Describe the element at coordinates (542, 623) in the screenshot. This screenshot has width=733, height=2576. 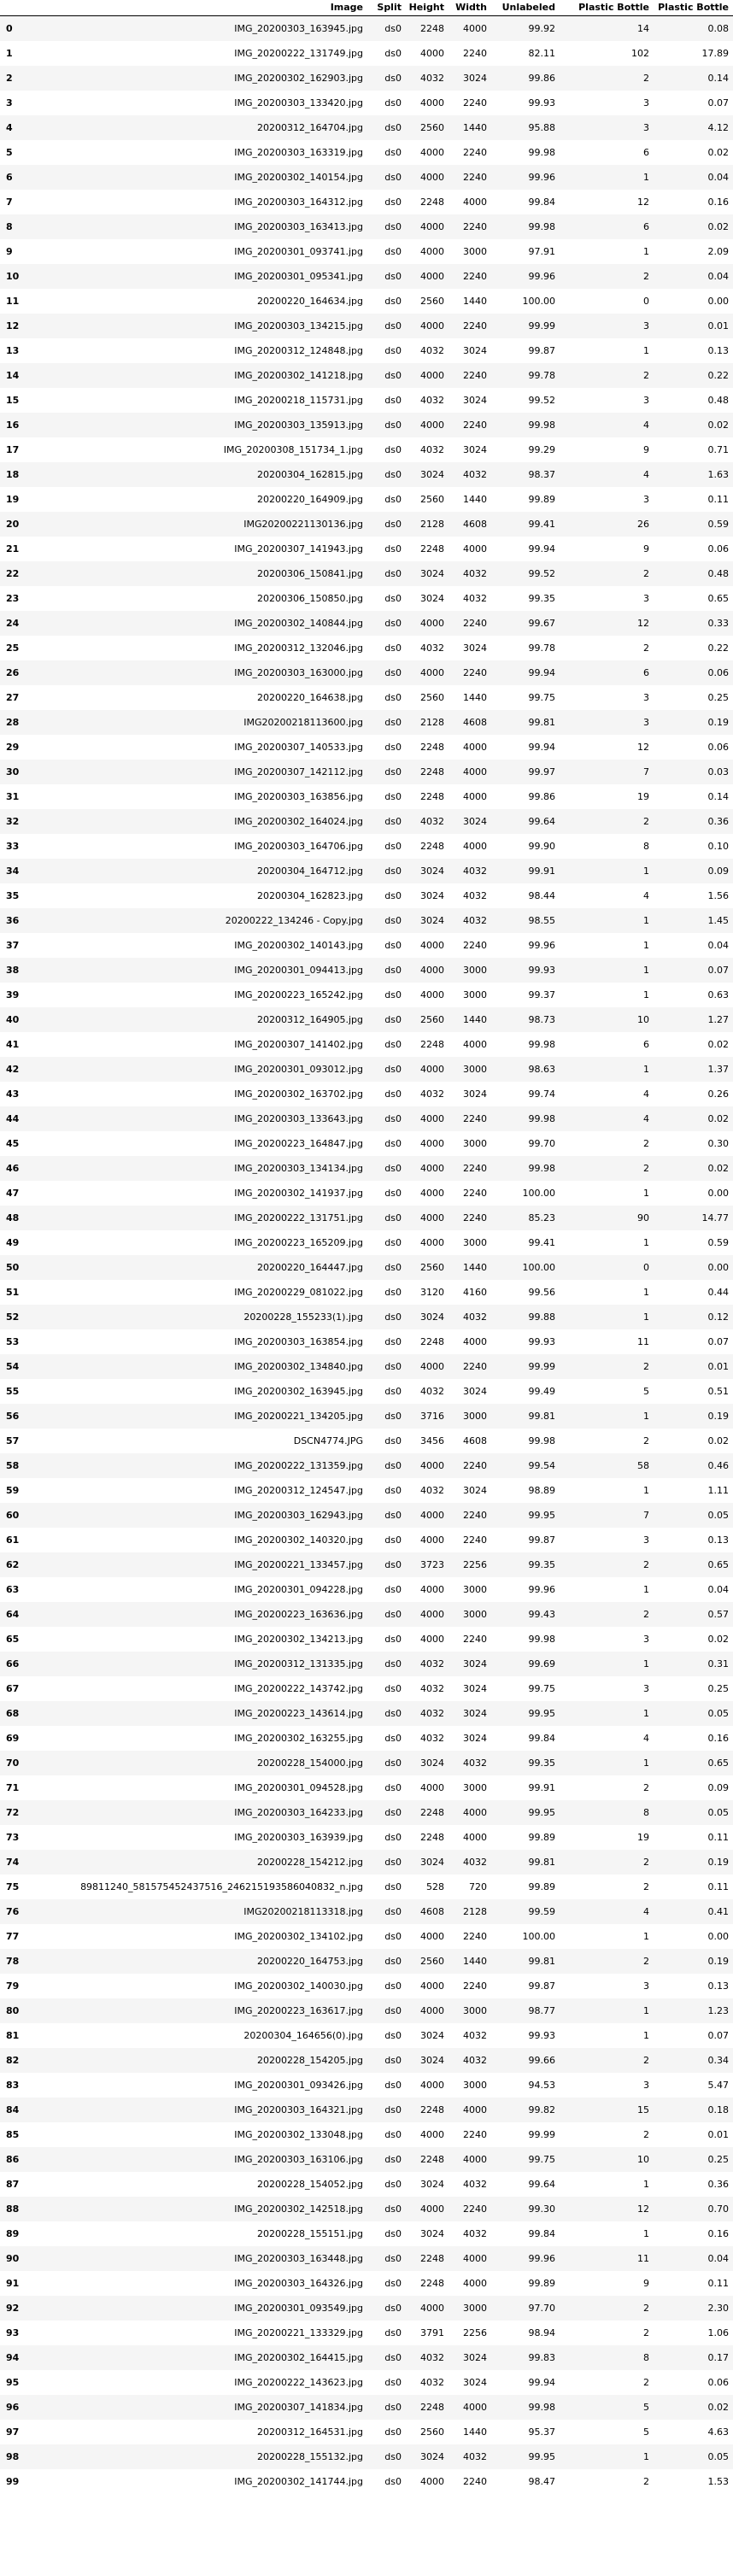
I see `unlabeled-cell: 99.67` at that location.